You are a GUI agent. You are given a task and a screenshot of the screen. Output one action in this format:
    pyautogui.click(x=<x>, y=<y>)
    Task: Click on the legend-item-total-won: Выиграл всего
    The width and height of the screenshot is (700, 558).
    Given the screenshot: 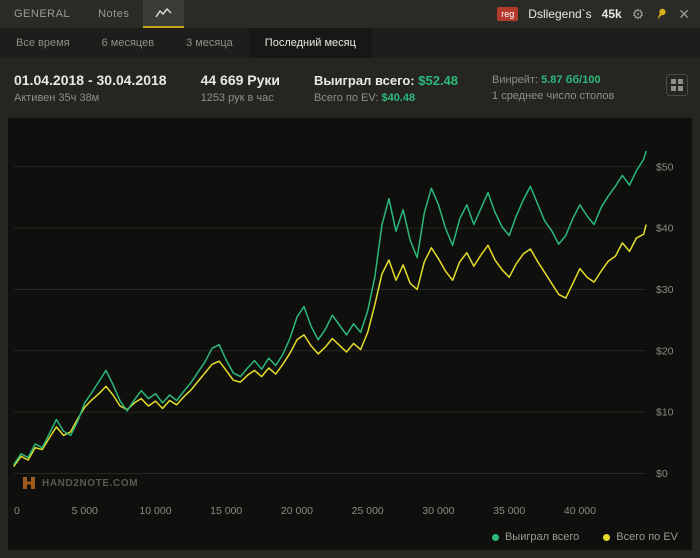 What is the action you would take?
    pyautogui.click(x=535, y=537)
    